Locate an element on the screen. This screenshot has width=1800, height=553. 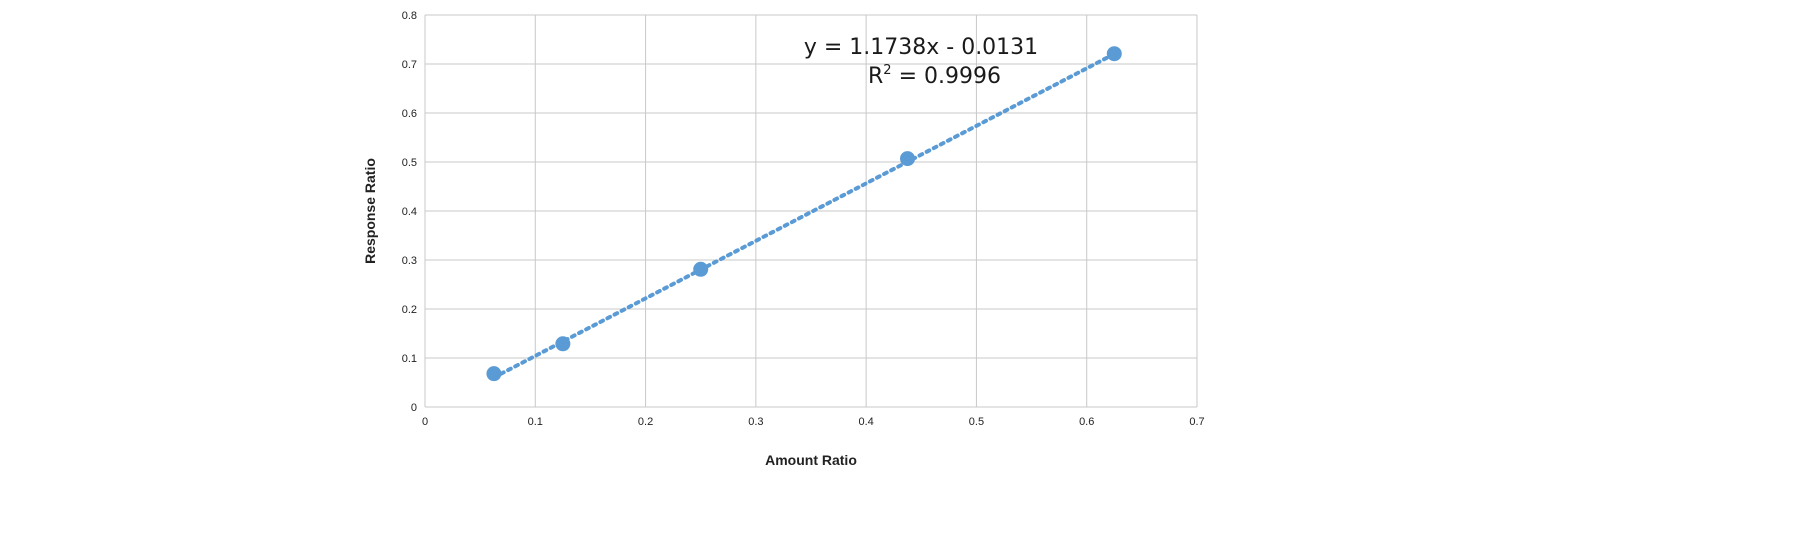
trendline-r-squared: R2 = 0.9996 is located at coordinates (934, 76).